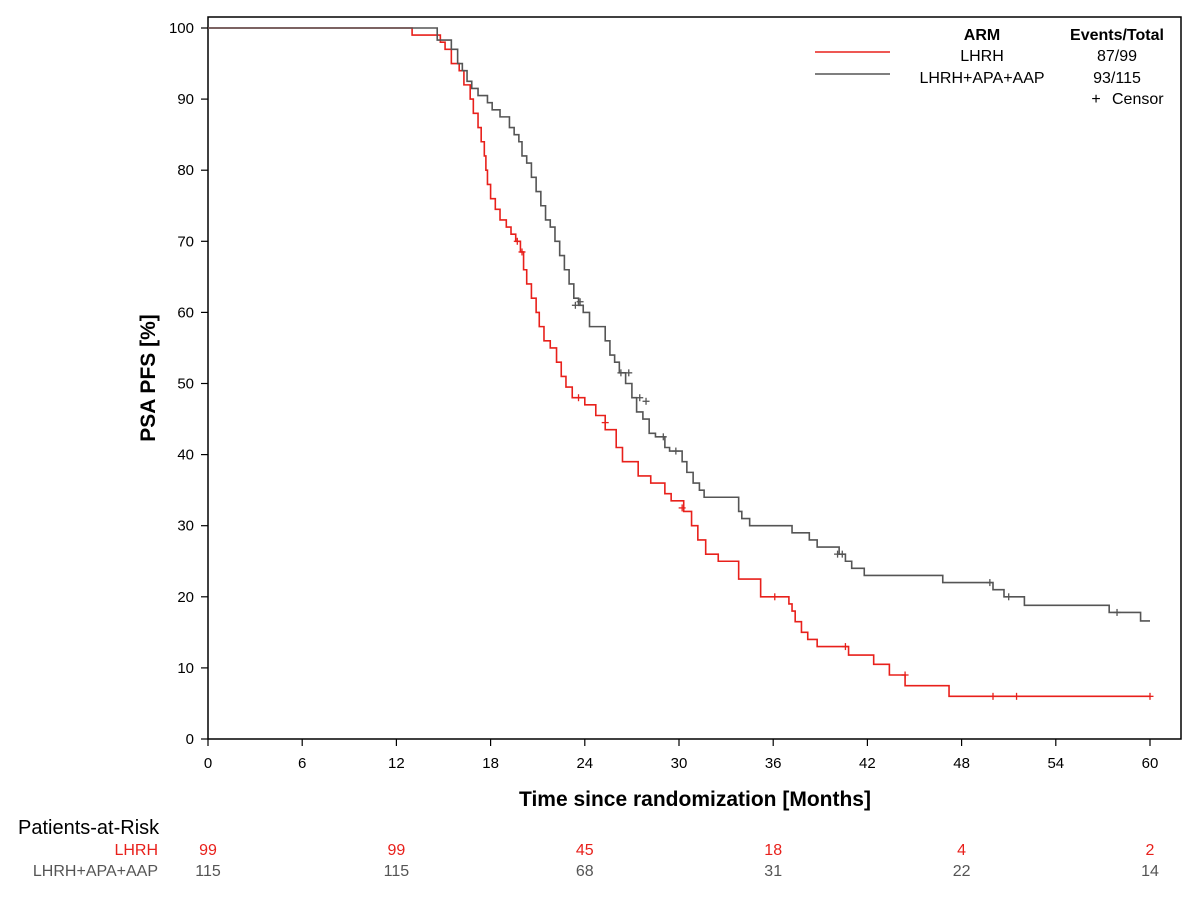  I want to click on risk-count: 31, so click(773, 871).